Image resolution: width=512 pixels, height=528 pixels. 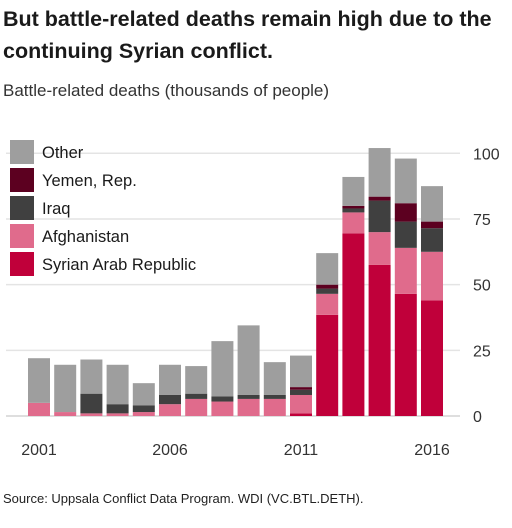 What do you see at coordinates (85, 237) in the screenshot?
I see `legend-label: Afghanistan` at bounding box center [85, 237].